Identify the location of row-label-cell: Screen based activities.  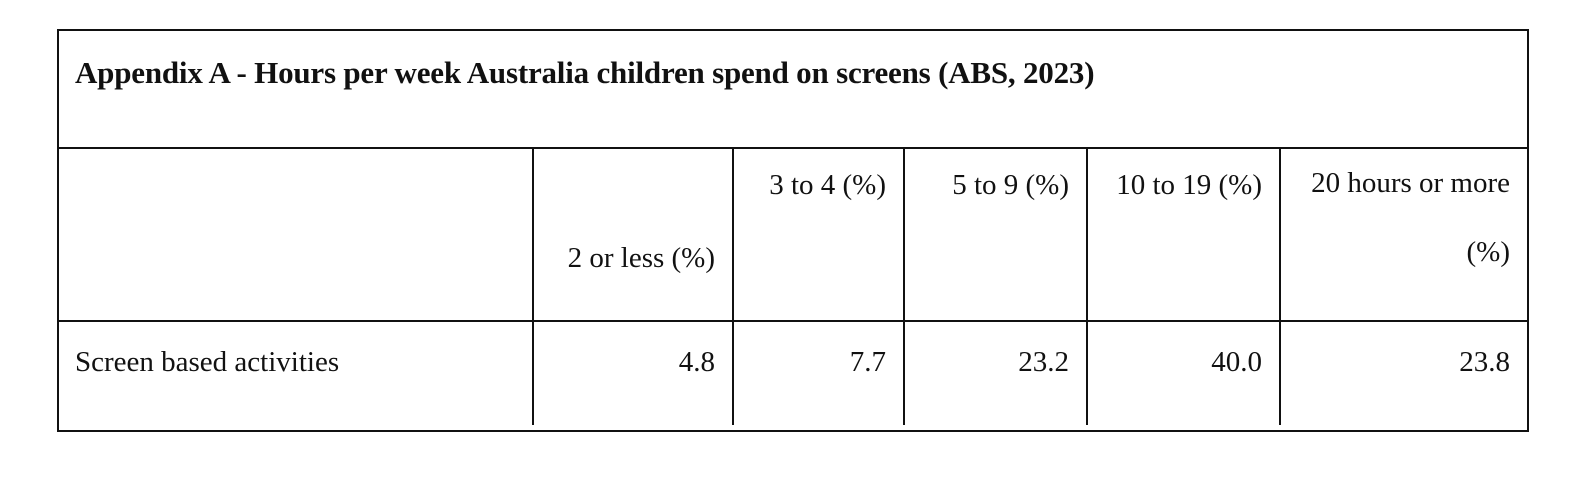
(296, 373).